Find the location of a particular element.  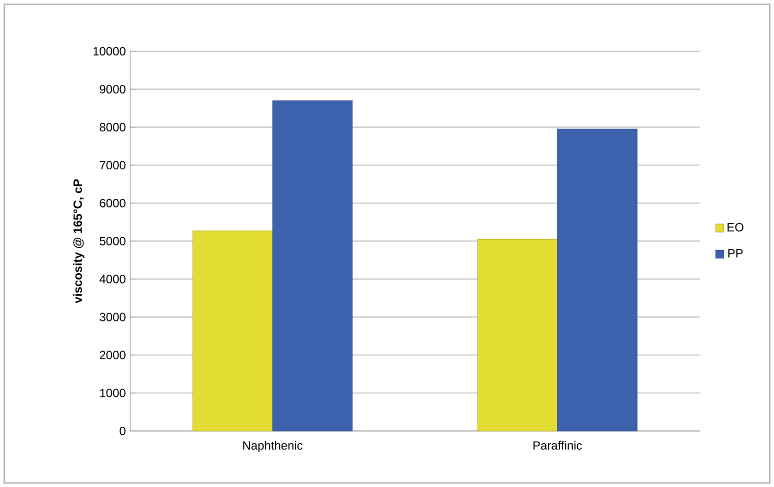

y-tick-label: 5000 is located at coordinates (113, 241).